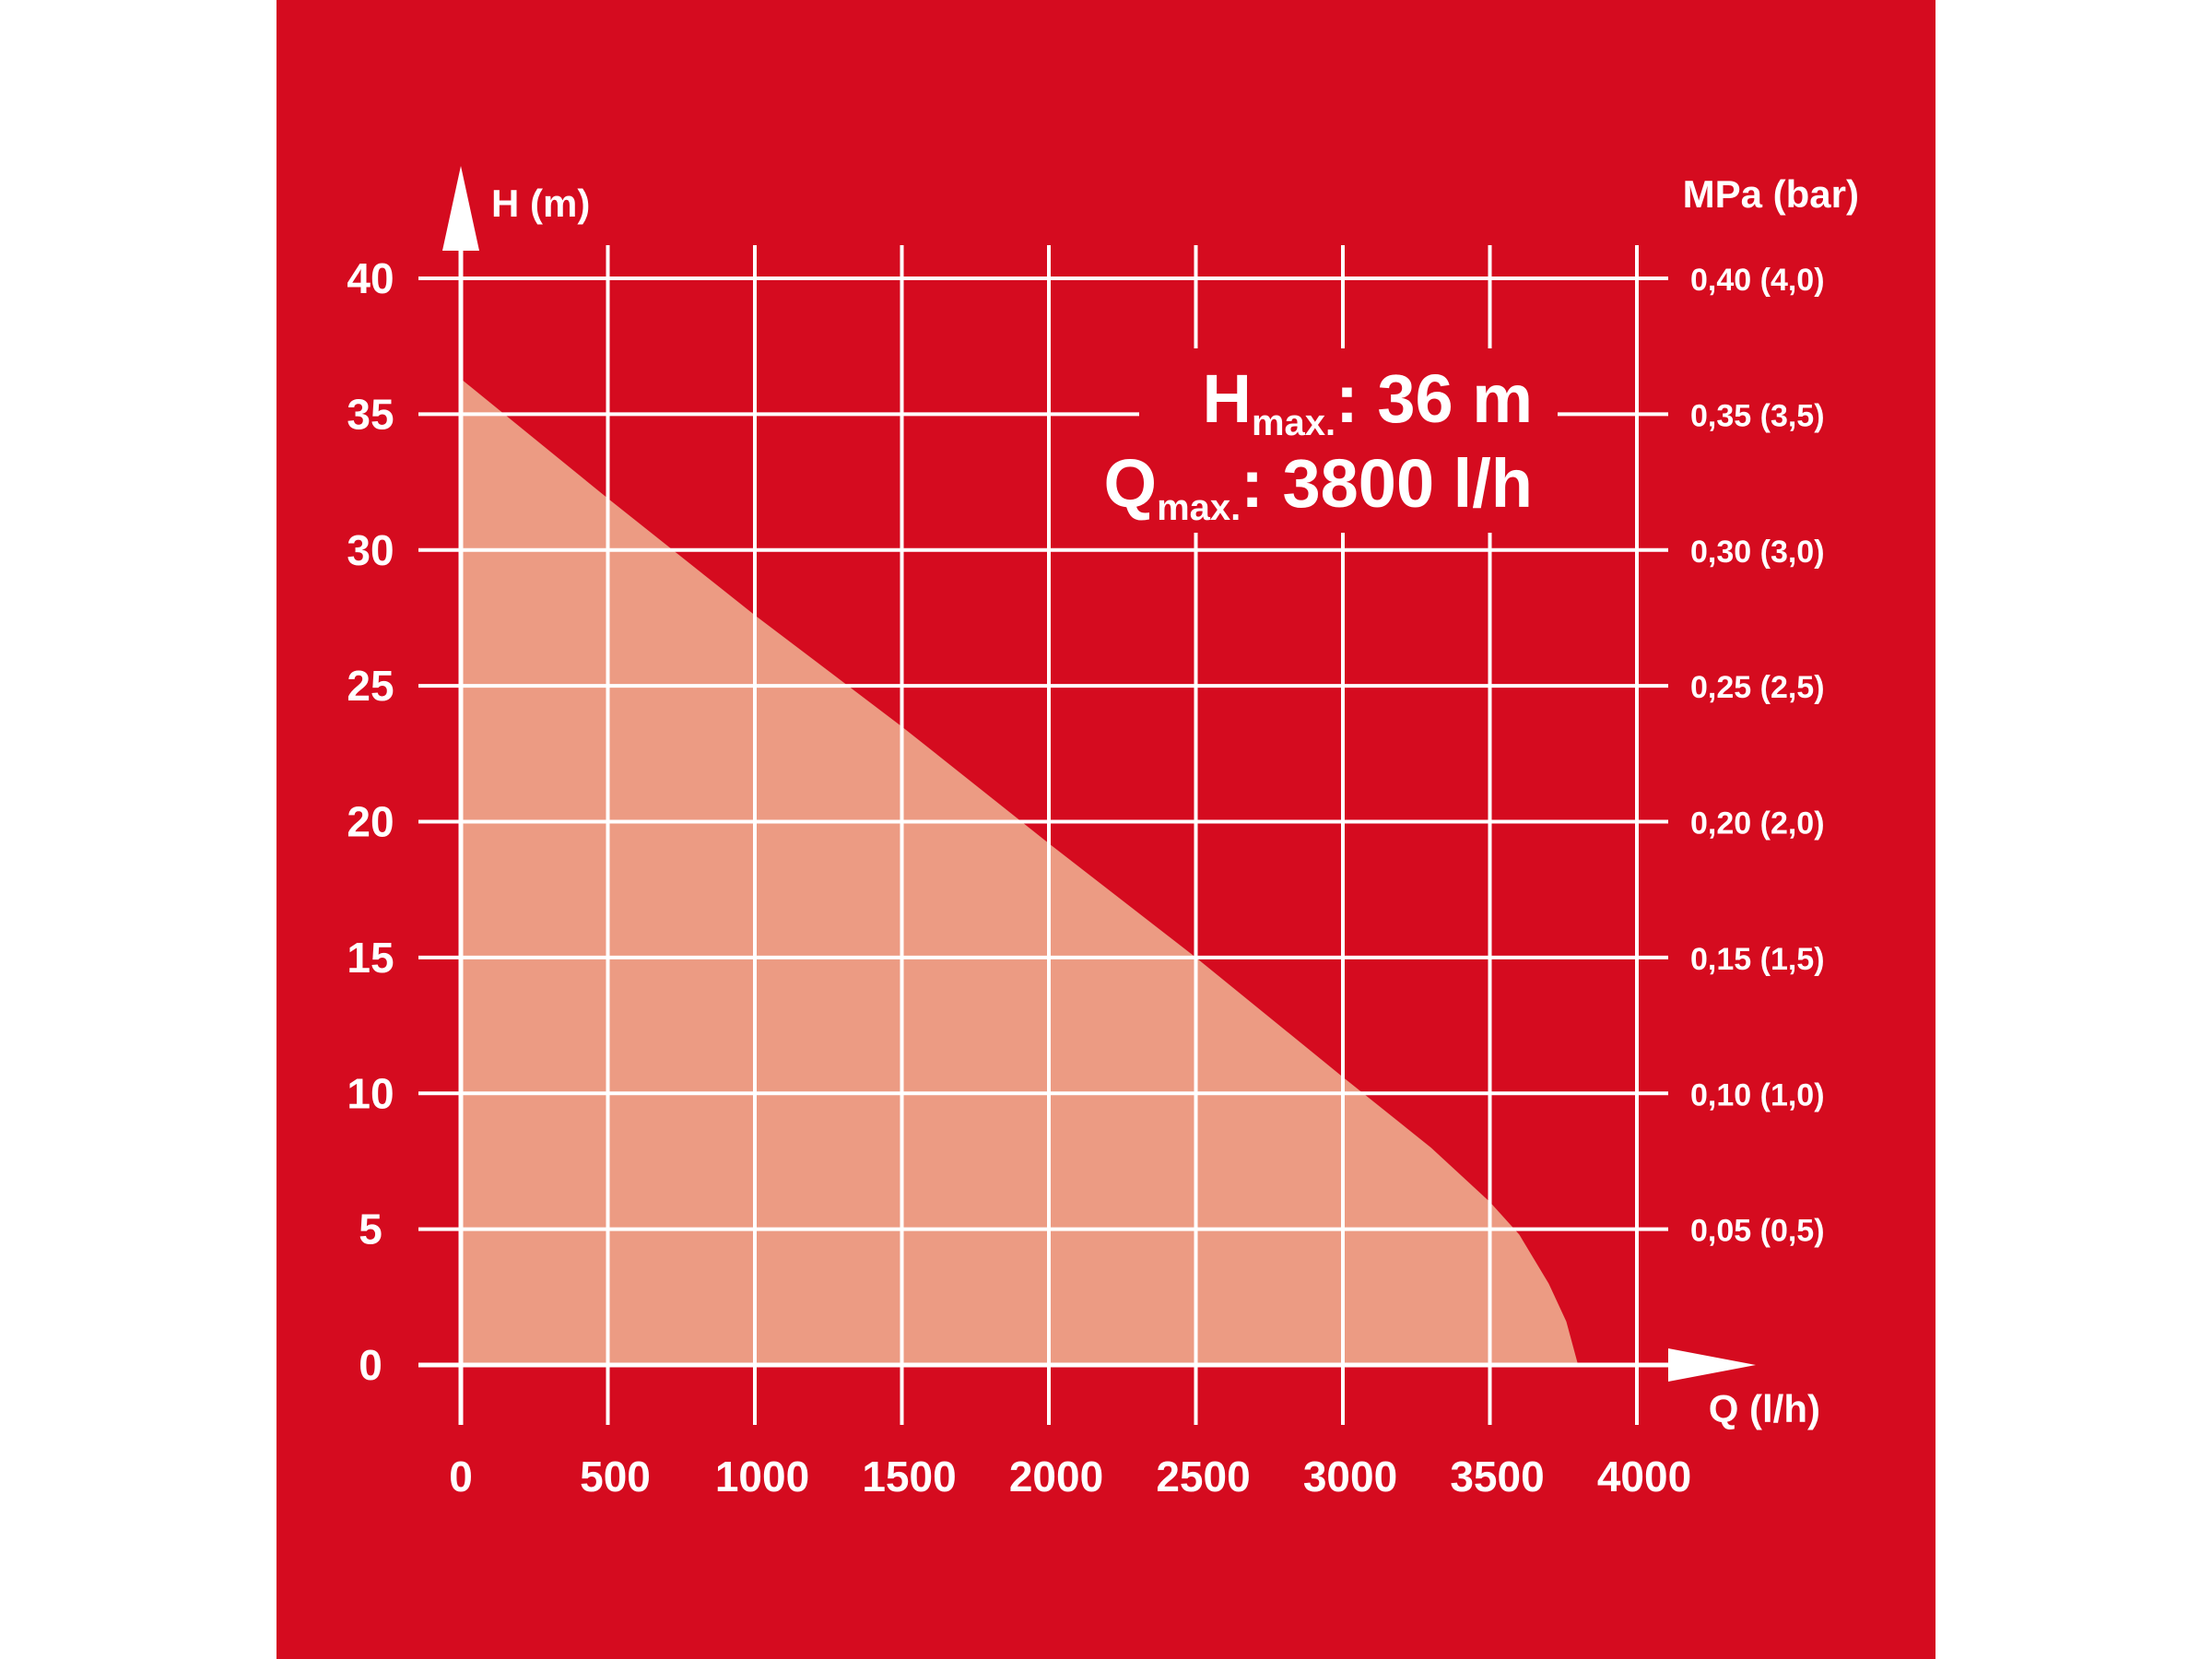  I want to click on qmax-subscript: max., so click(1199, 508).